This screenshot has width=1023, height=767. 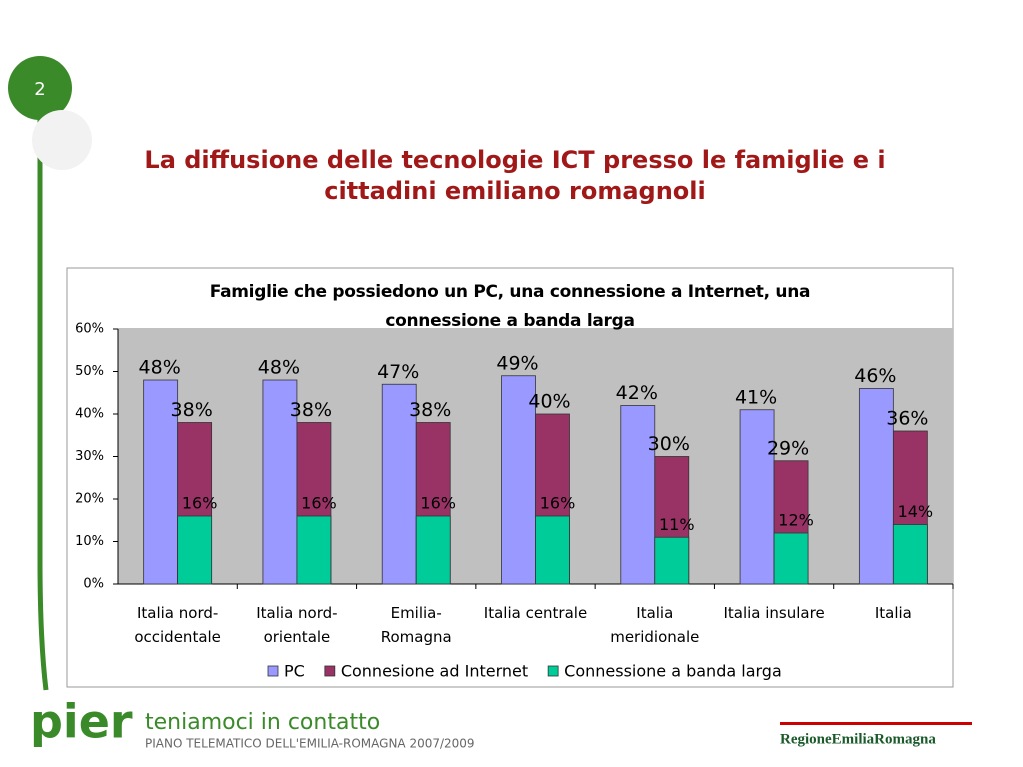 What do you see at coordinates (907, 419) in the screenshot?
I see `value-label: 36%` at bounding box center [907, 419].